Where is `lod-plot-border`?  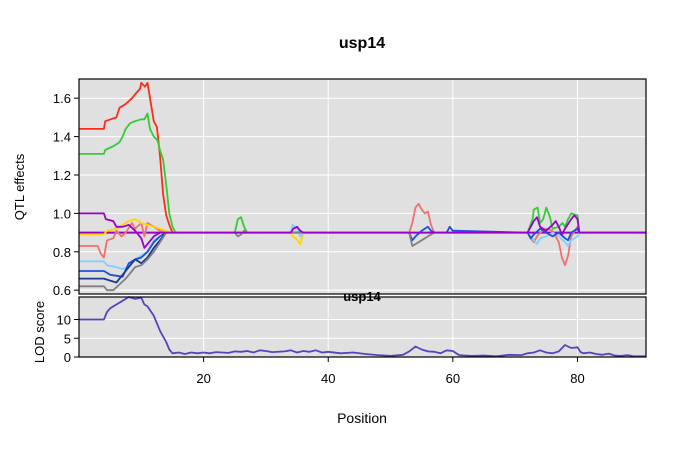 lod-plot-border is located at coordinates (362, 327).